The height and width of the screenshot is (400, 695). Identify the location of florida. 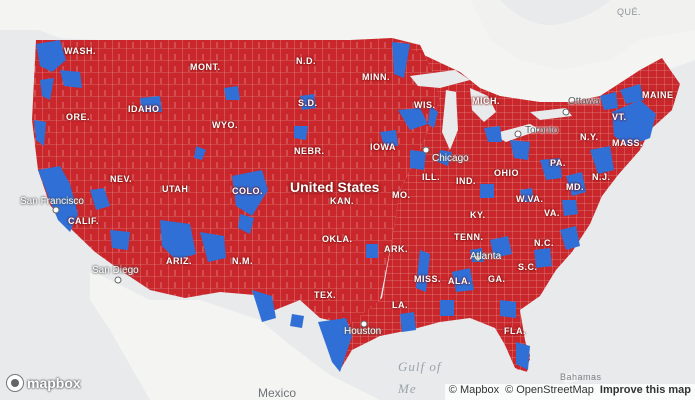
(500, 344).